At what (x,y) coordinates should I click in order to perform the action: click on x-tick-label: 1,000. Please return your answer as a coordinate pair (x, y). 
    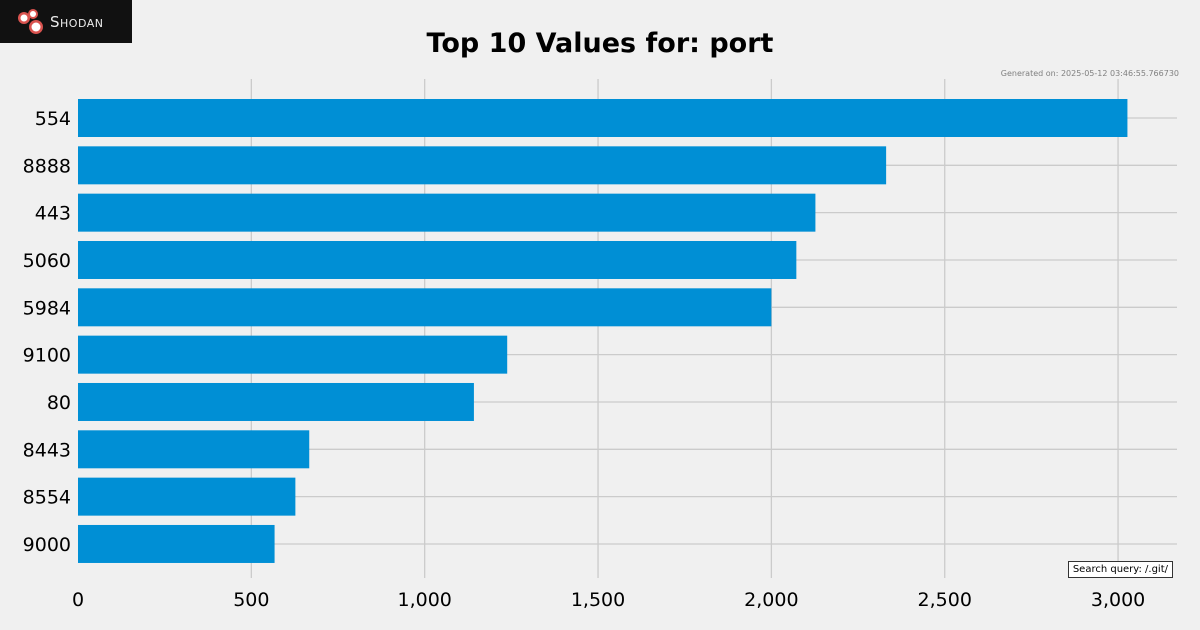
    Looking at the image, I should click on (424, 600).